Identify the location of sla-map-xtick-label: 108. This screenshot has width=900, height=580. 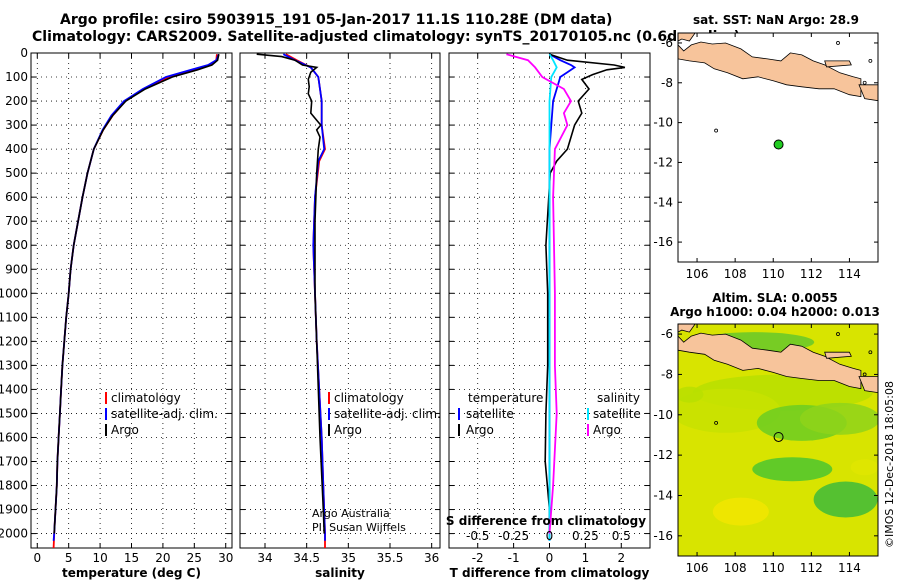
(735, 568).